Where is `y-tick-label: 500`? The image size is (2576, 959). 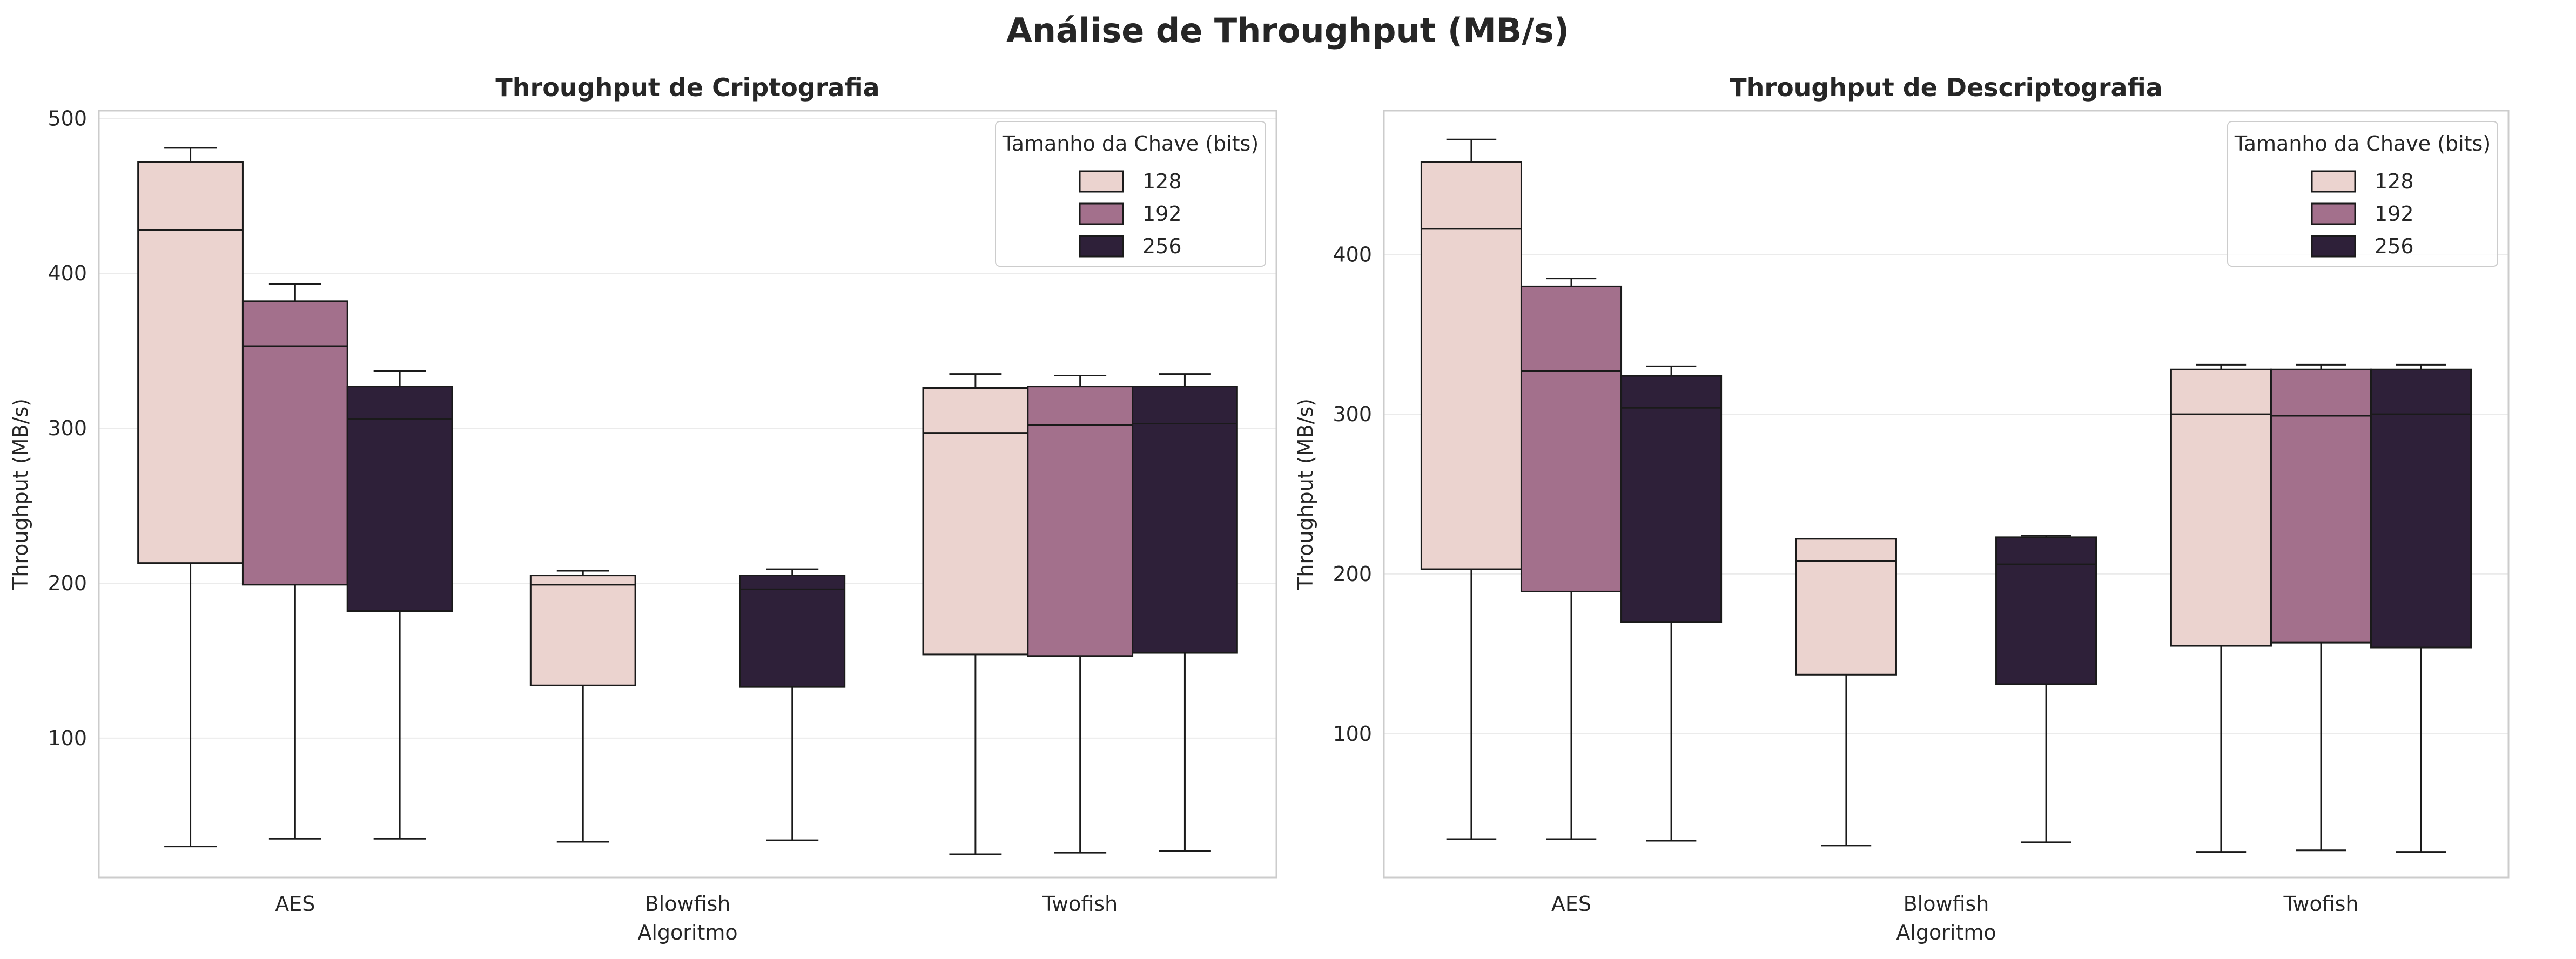
y-tick-label: 500 is located at coordinates (67, 118).